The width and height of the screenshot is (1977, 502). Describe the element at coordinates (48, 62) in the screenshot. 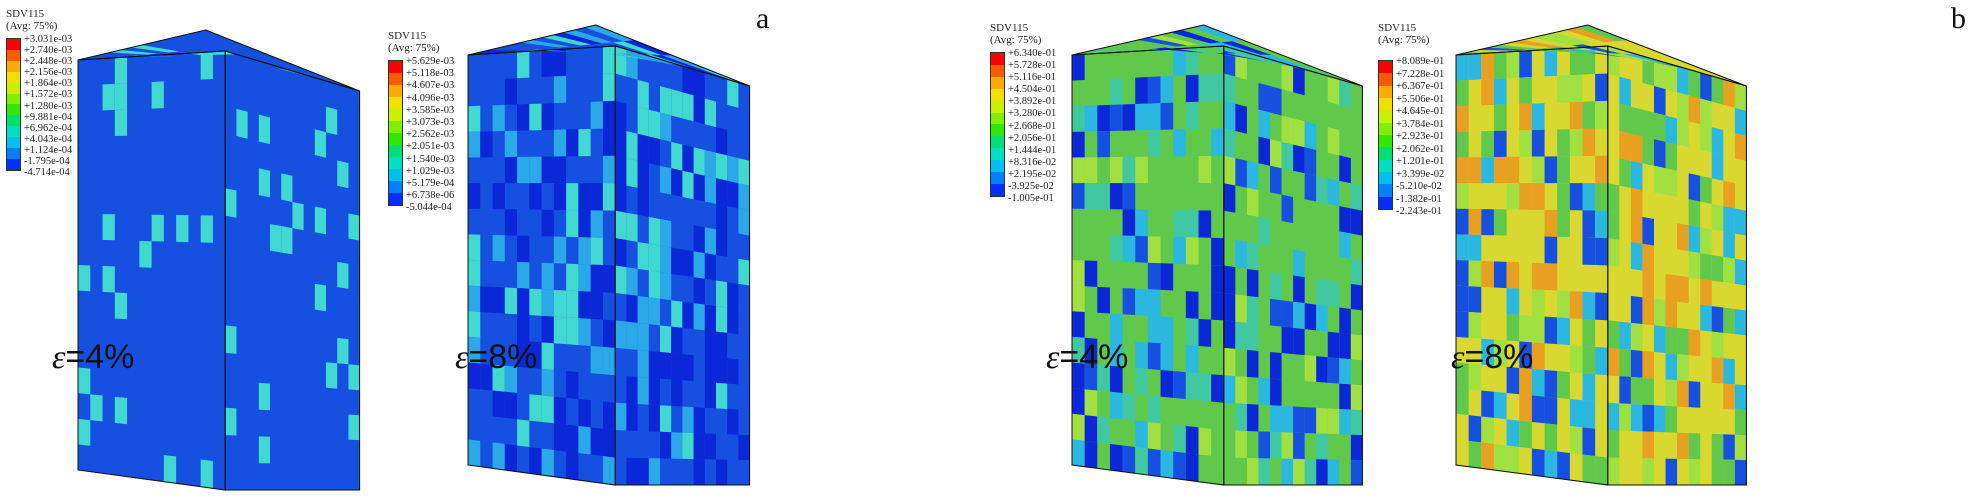

I see `legend-value: +2.448e-03` at that location.